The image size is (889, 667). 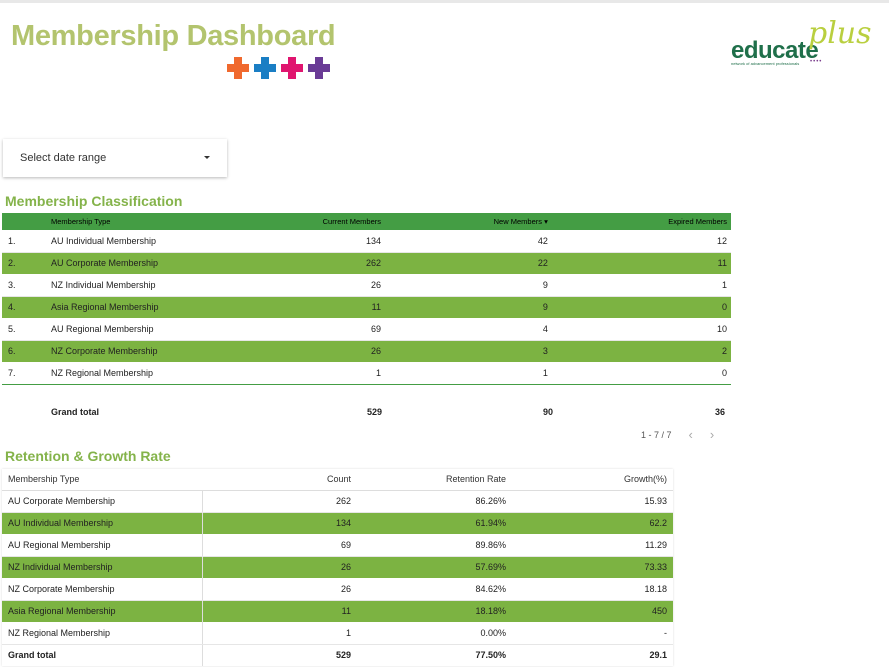 What do you see at coordinates (296, 329) in the screenshot?
I see `row-current-members: 69` at bounding box center [296, 329].